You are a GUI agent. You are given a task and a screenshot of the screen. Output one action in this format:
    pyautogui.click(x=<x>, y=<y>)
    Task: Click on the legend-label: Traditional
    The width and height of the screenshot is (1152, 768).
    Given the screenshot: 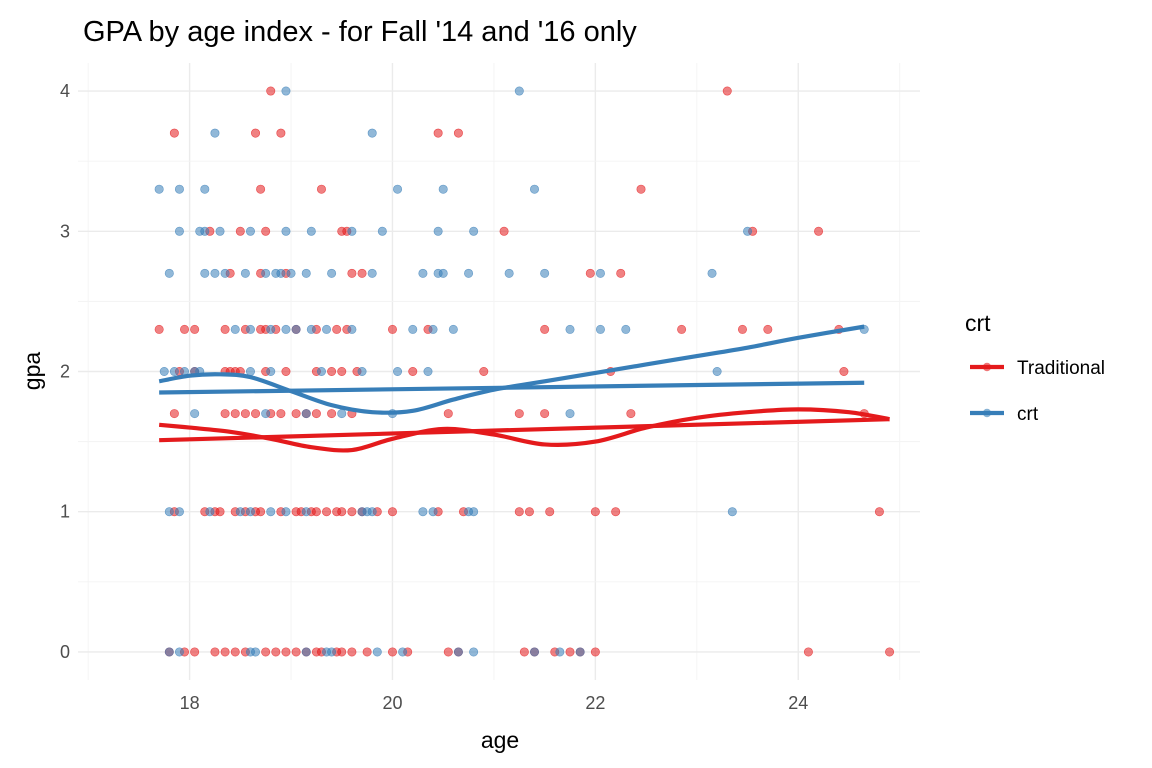 What is the action you would take?
    pyautogui.click(x=1061, y=368)
    